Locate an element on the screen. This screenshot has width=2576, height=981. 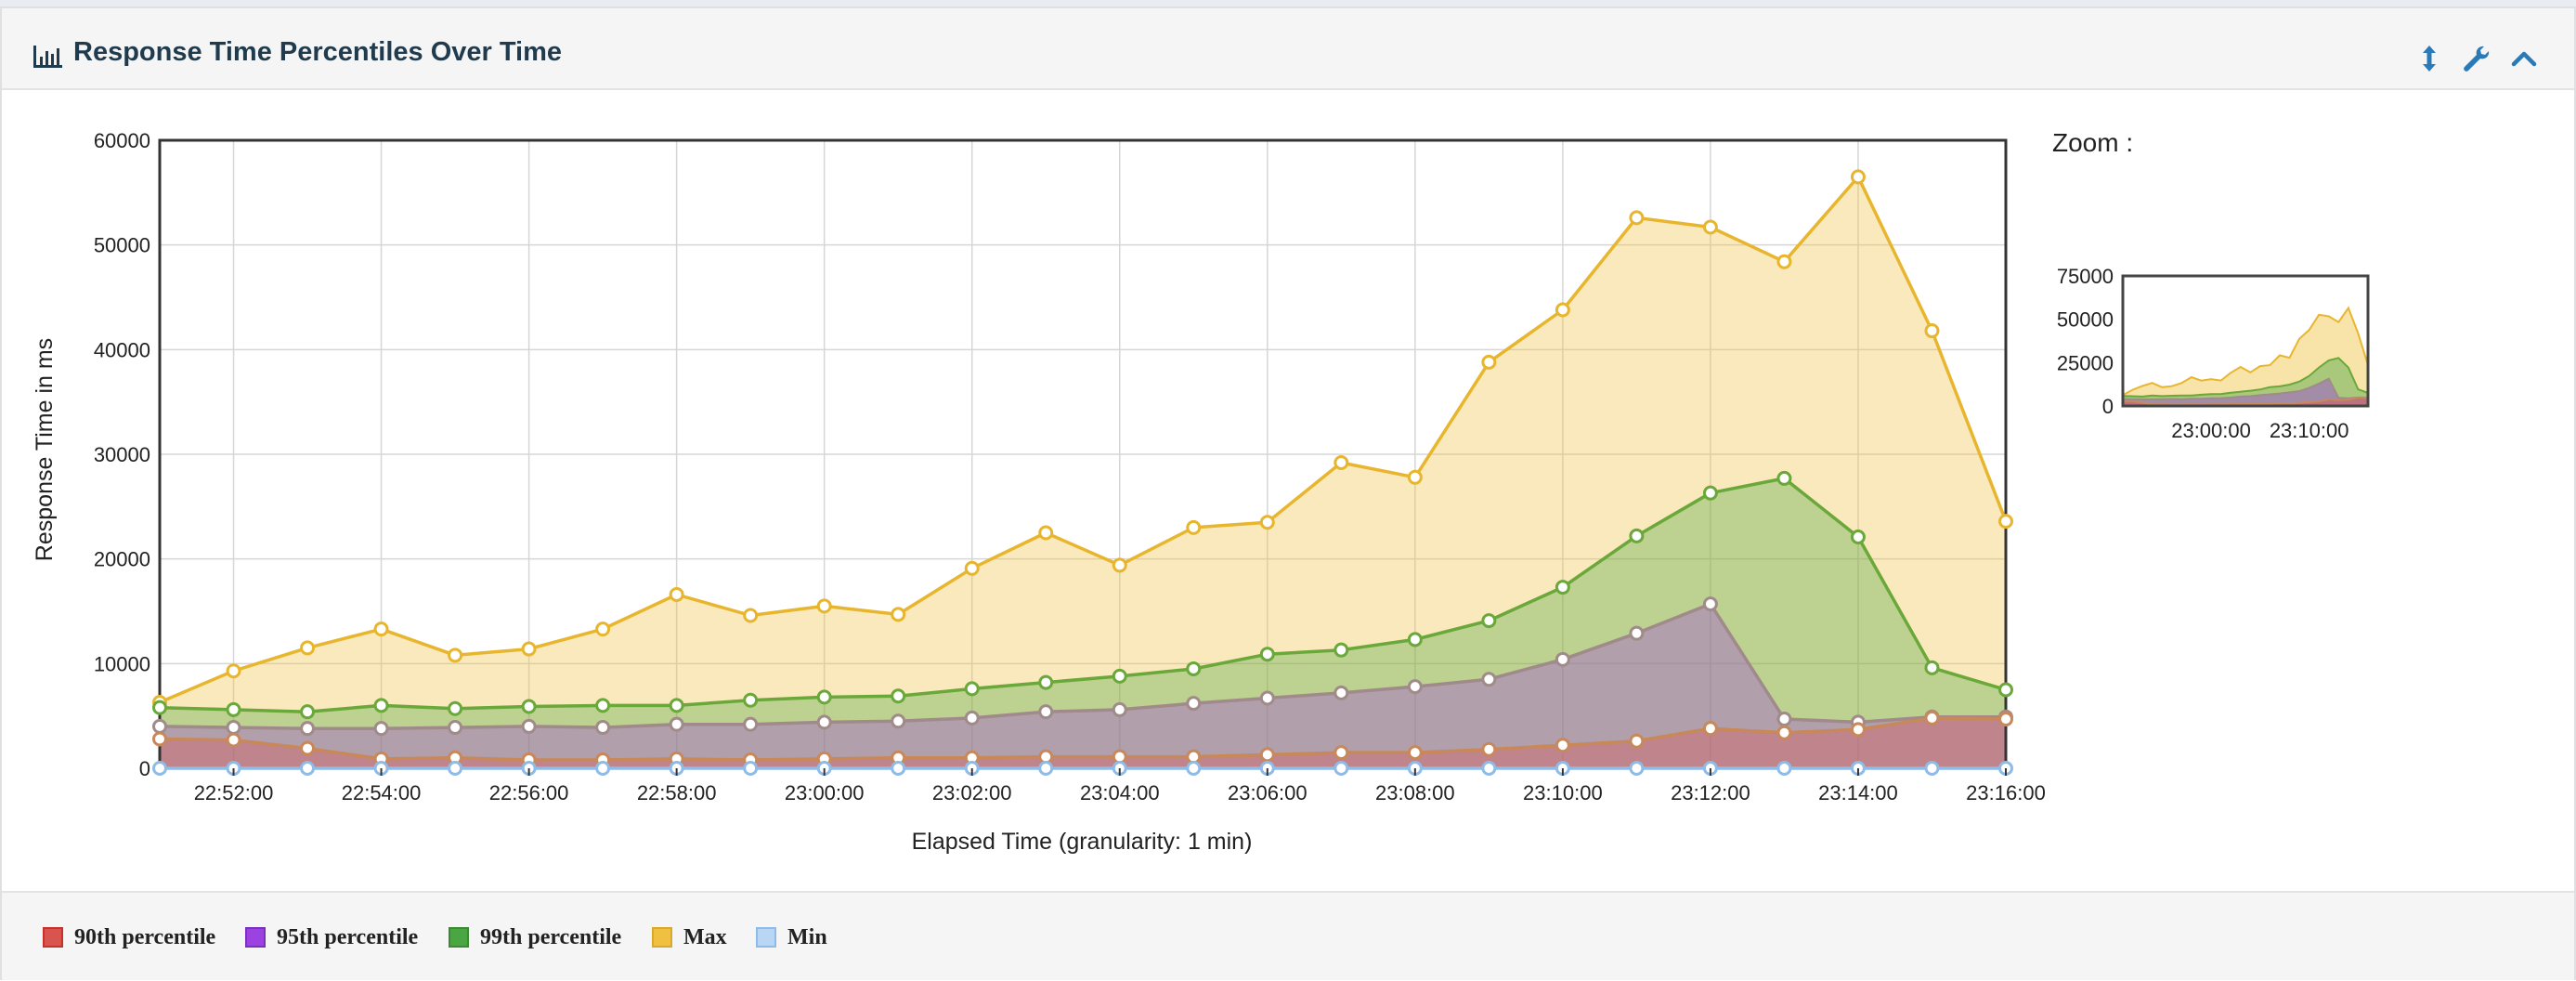
chevron-up-icon is located at coordinates (2524, 58).